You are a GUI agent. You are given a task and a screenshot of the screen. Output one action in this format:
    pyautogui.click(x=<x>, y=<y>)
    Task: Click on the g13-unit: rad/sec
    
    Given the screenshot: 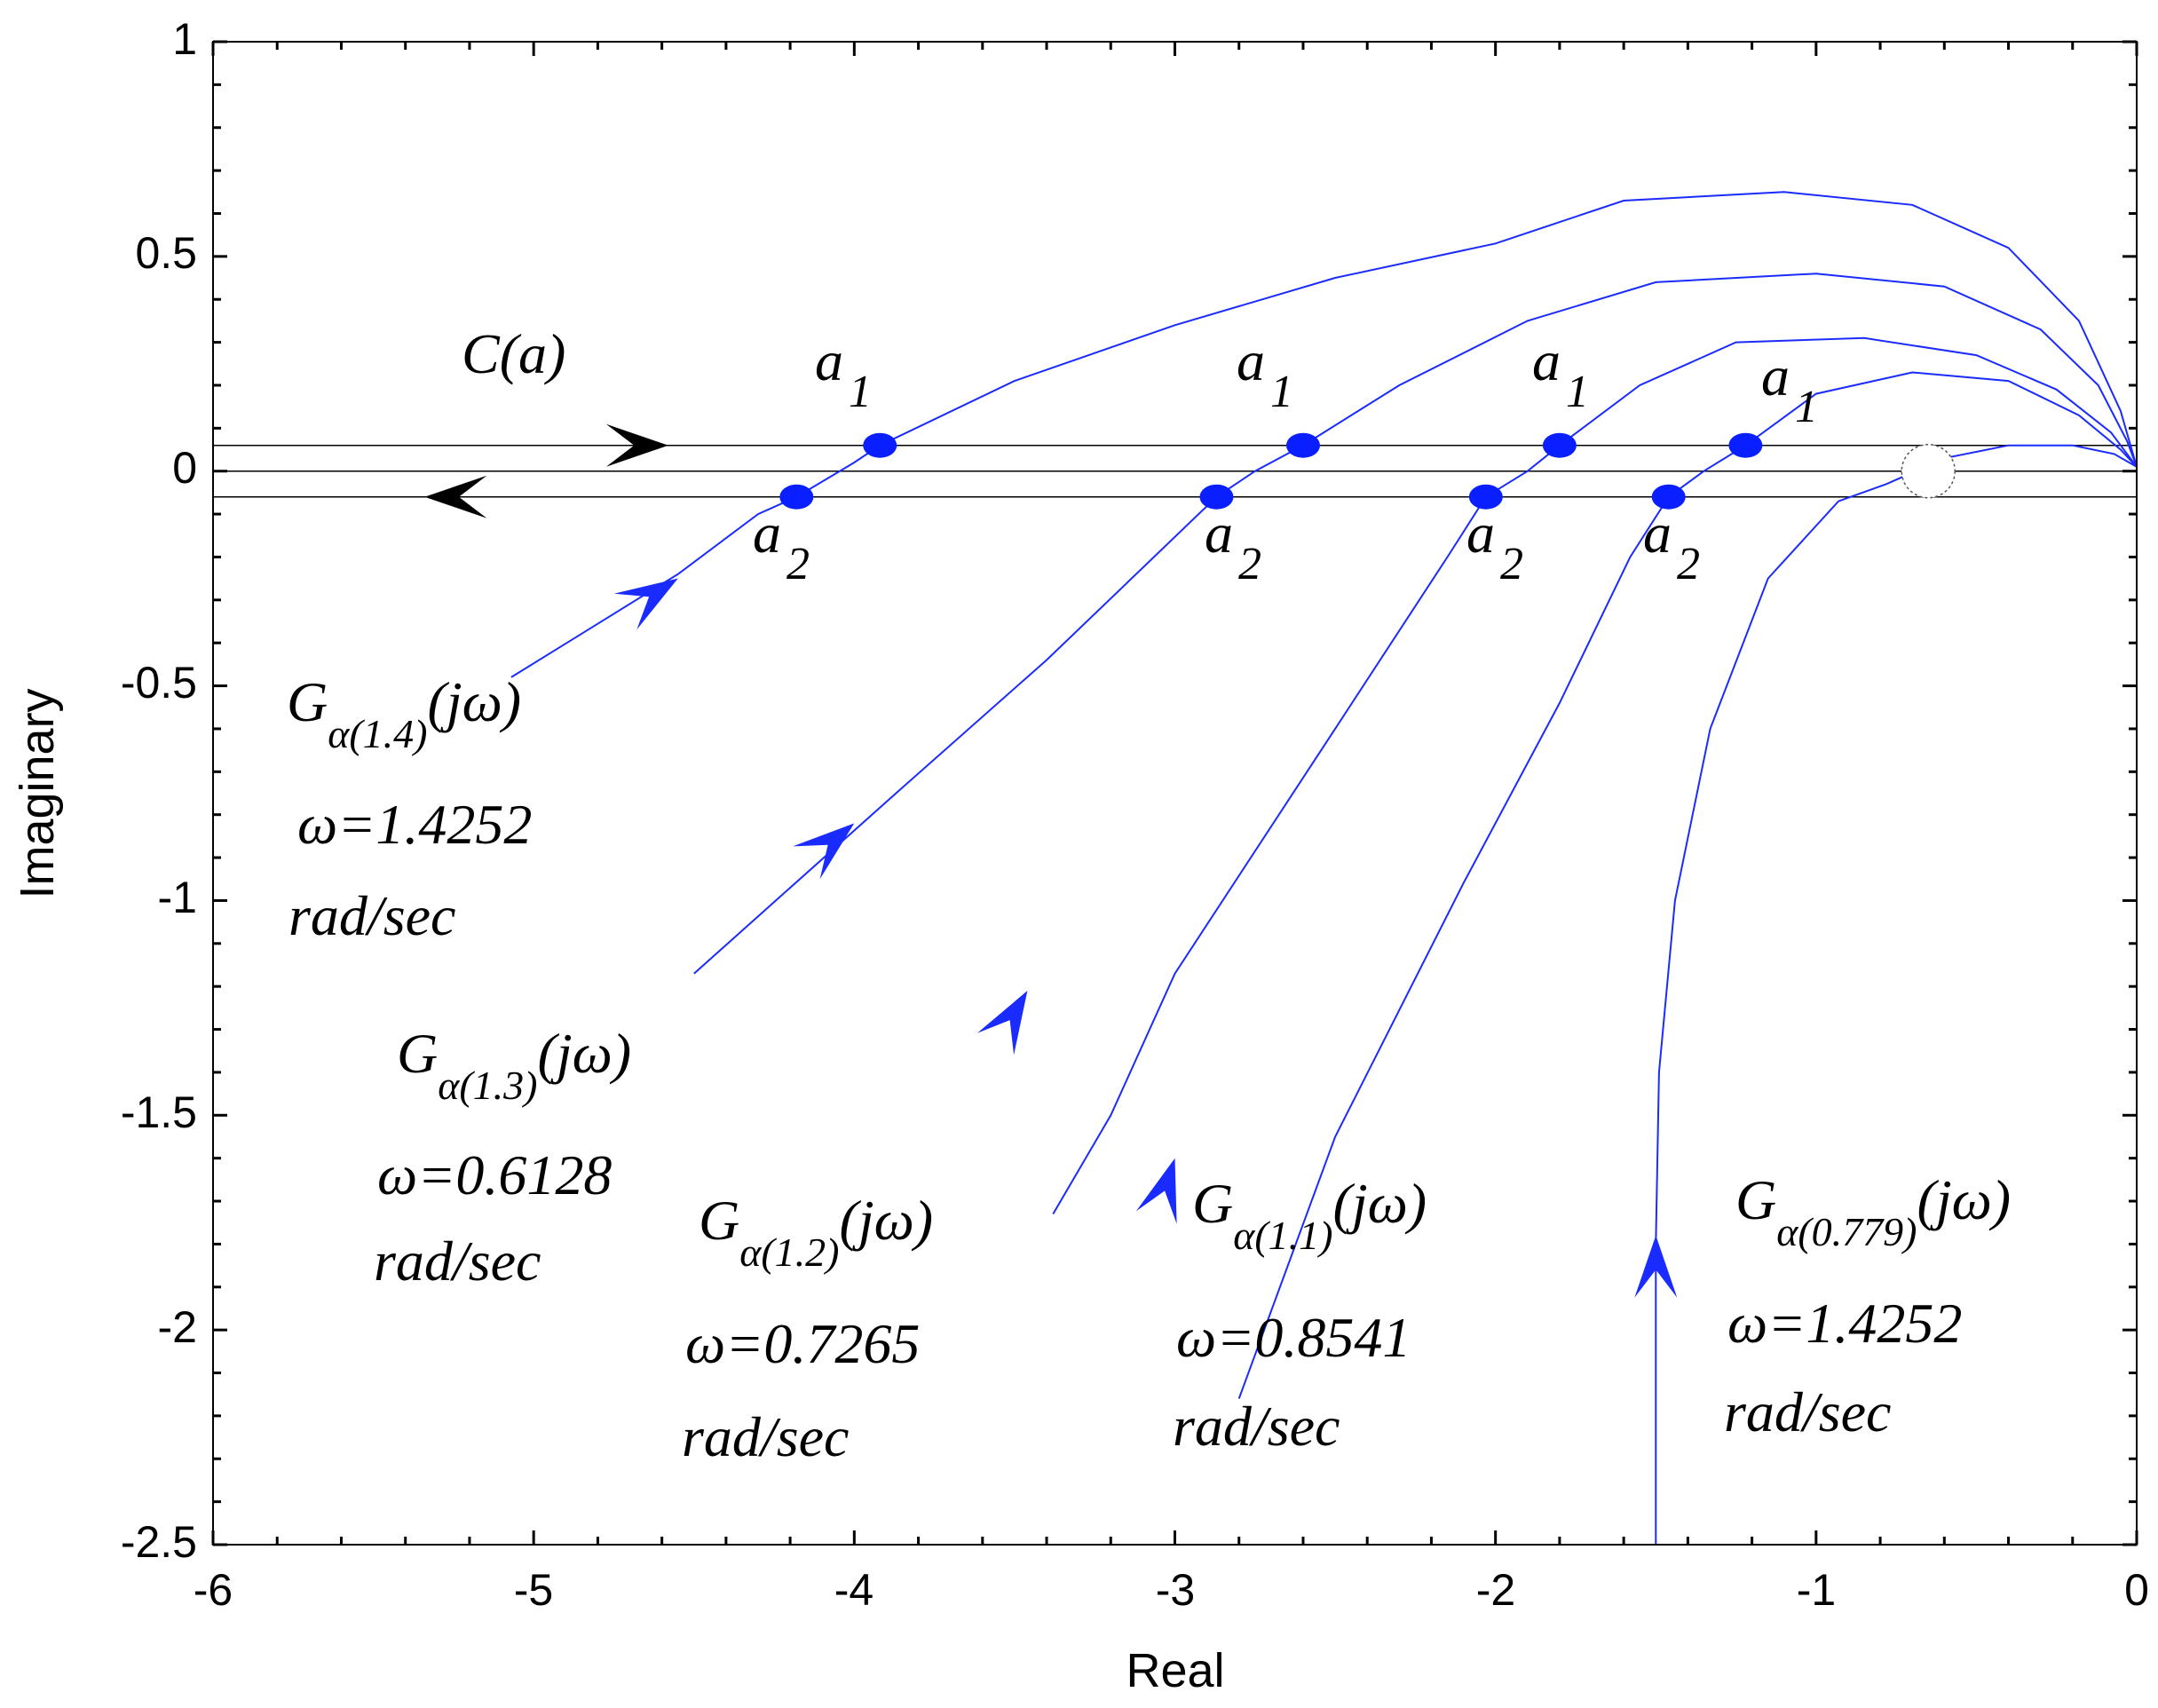 What is the action you would take?
    pyautogui.click(x=458, y=1261)
    